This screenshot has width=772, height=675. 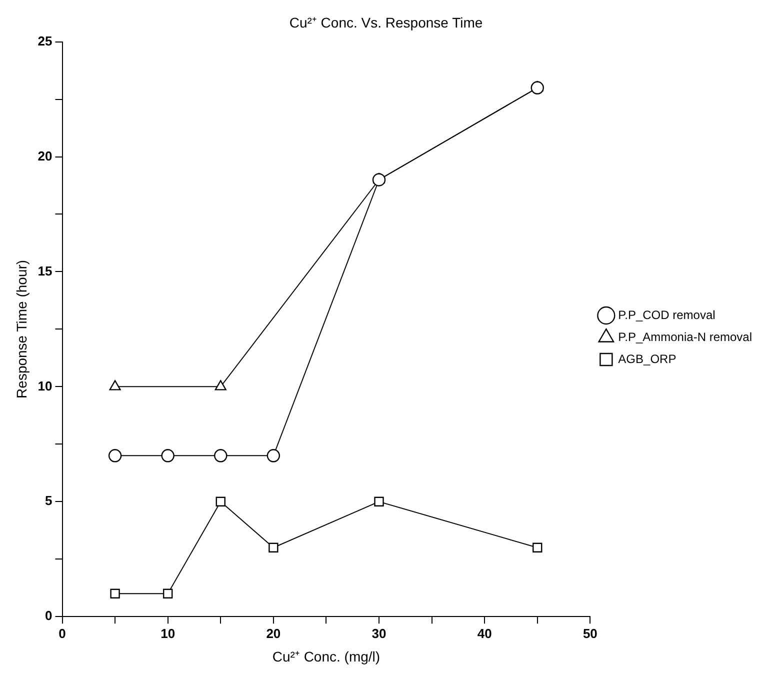 What do you see at coordinates (484, 633) in the screenshot?
I see `x-tick-label: 40` at bounding box center [484, 633].